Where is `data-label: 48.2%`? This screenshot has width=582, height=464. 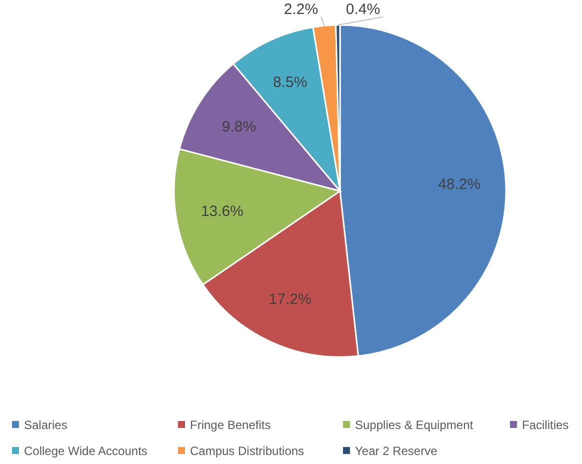
data-label: 48.2% is located at coordinates (459, 184).